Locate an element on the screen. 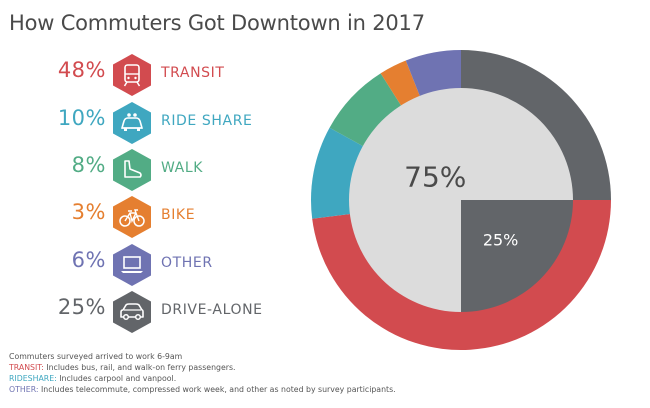 This screenshot has width=650, height=408. footnote-key: RIDESHARE: is located at coordinates (33, 379).